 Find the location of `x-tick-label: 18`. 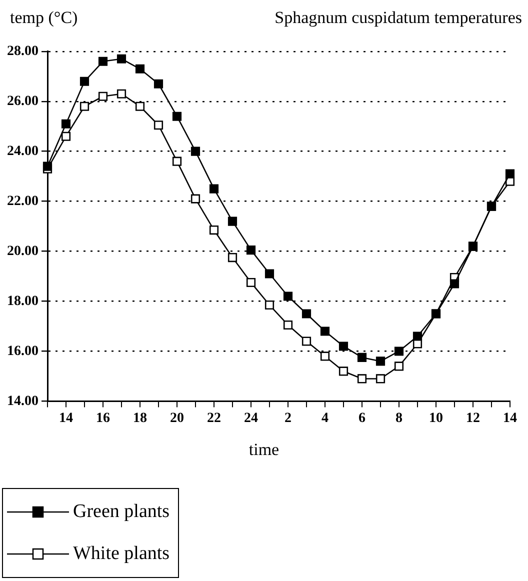

x-tick-label: 18 is located at coordinates (140, 418).